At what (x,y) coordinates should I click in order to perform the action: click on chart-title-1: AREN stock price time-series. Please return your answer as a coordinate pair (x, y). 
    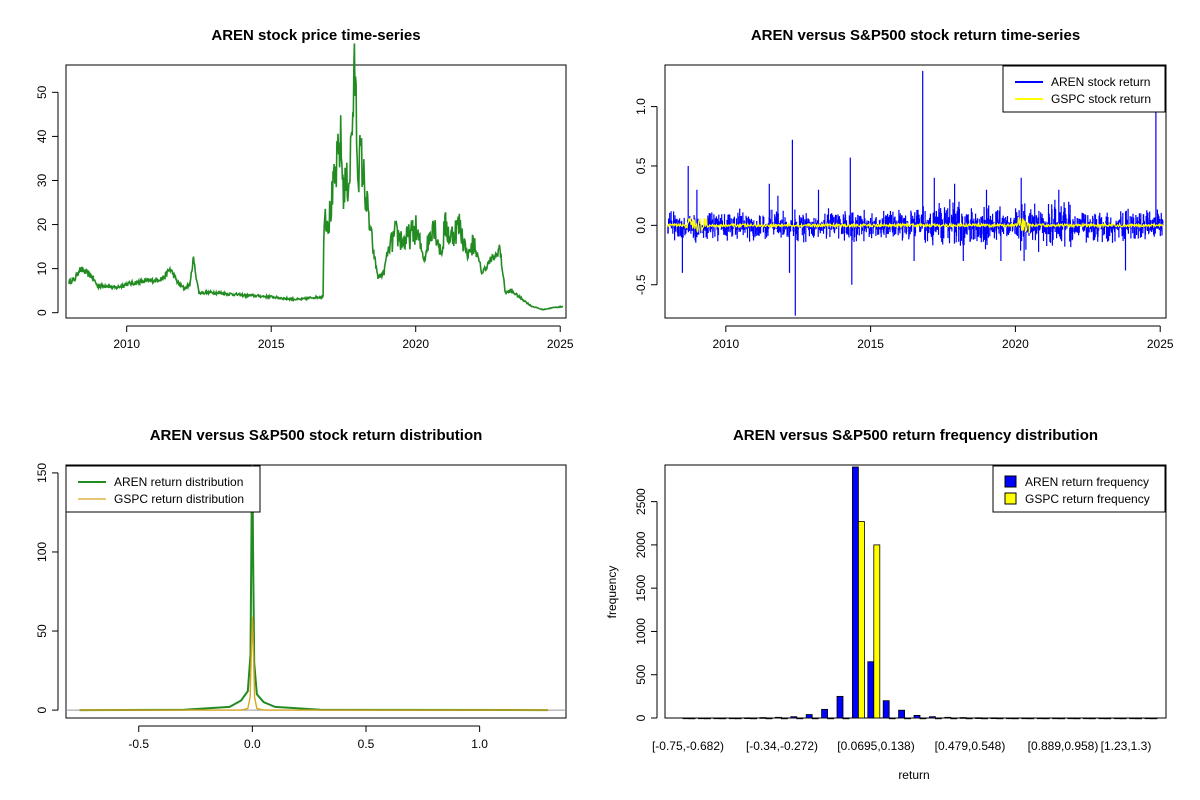
    Looking at the image, I should click on (315, 35).